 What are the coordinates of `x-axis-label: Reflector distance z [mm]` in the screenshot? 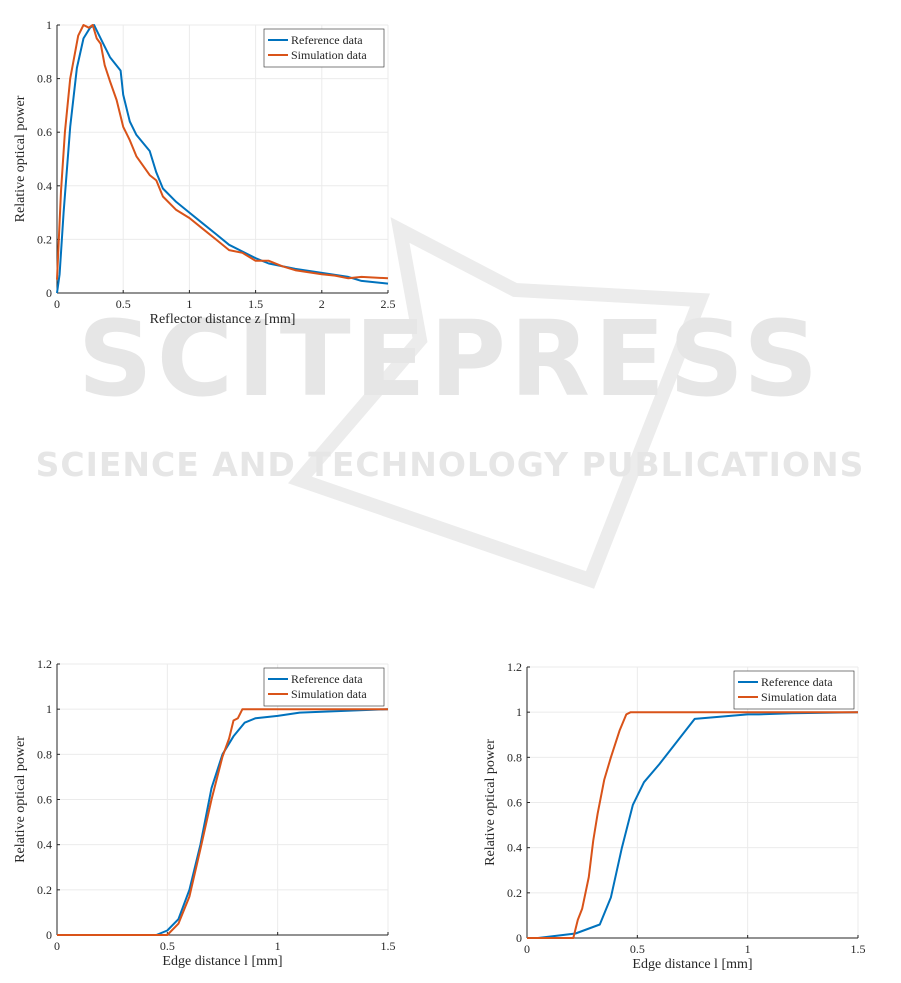 It's located at (223, 319).